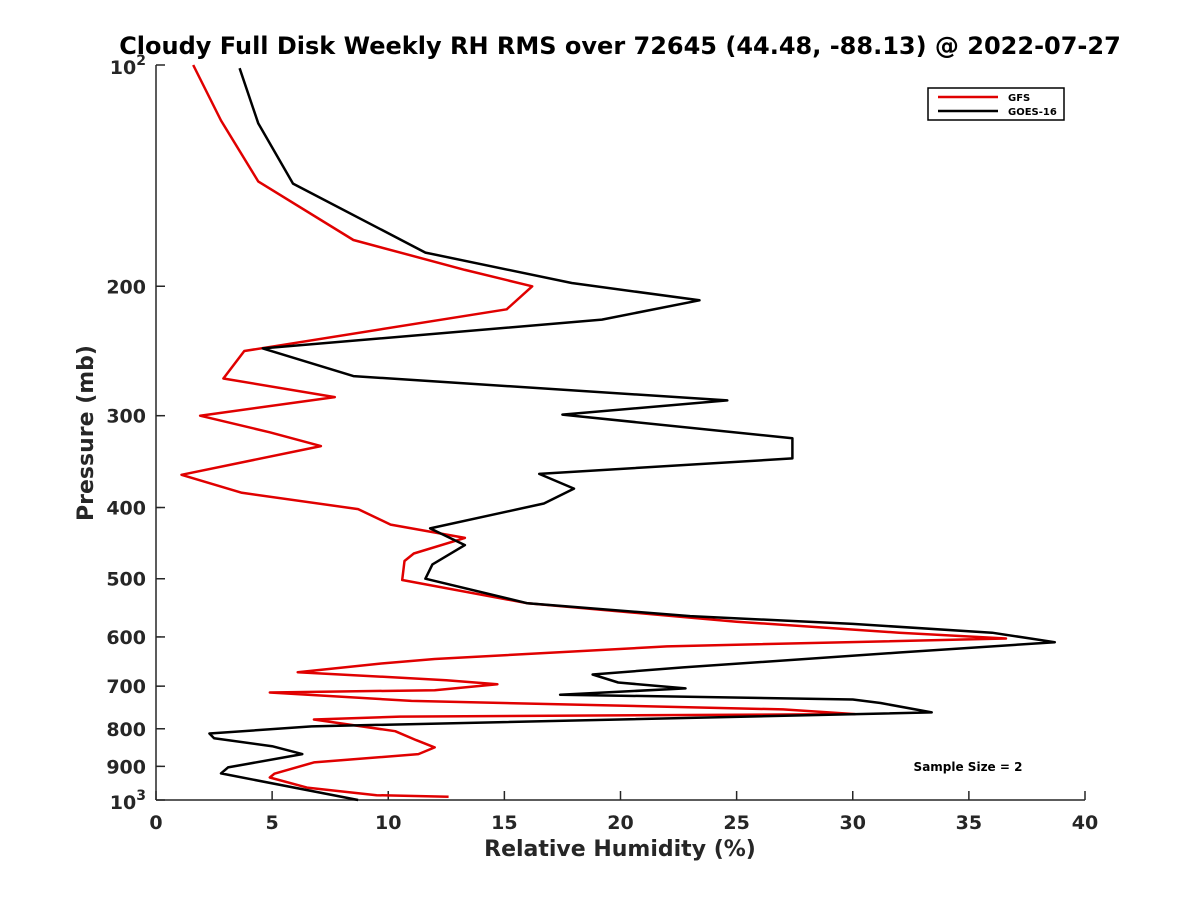  Describe the element at coordinates (126, 287) in the screenshot. I see `y-tick-label: 200` at that location.